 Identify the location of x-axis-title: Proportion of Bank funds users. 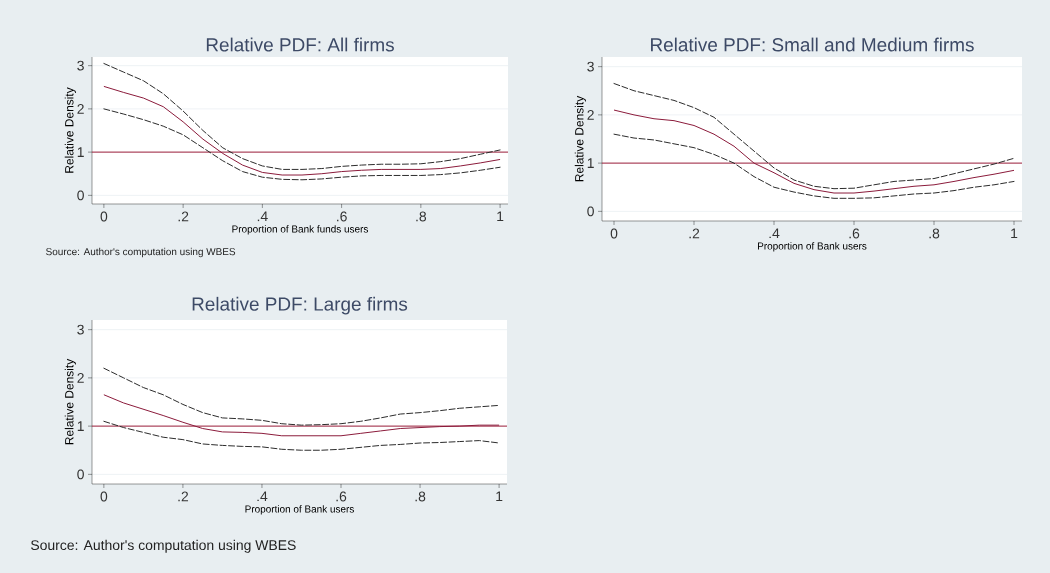
(300, 230).